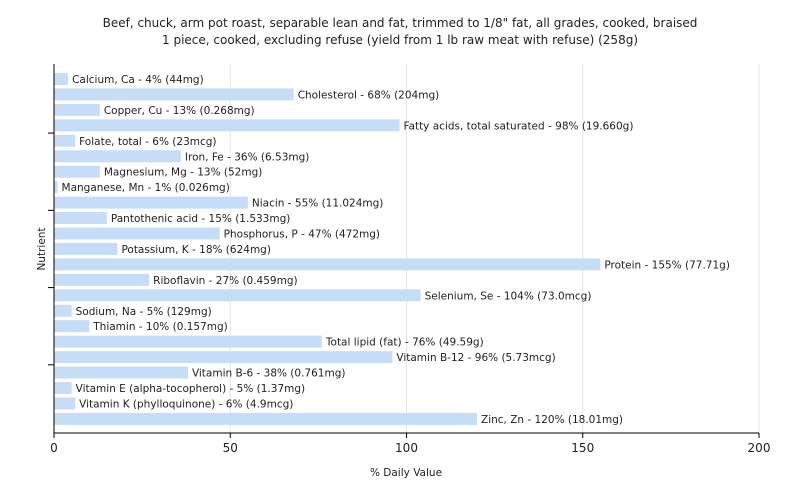  I want to click on bar-label: Potassium, K - 18% (624mg), so click(196, 250).